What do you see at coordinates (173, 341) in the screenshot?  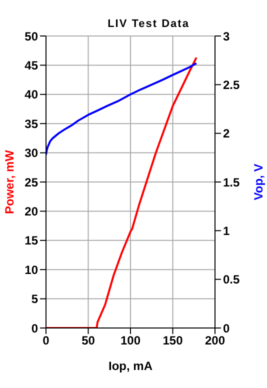 I see `x-tick-label: 150` at bounding box center [173, 341].